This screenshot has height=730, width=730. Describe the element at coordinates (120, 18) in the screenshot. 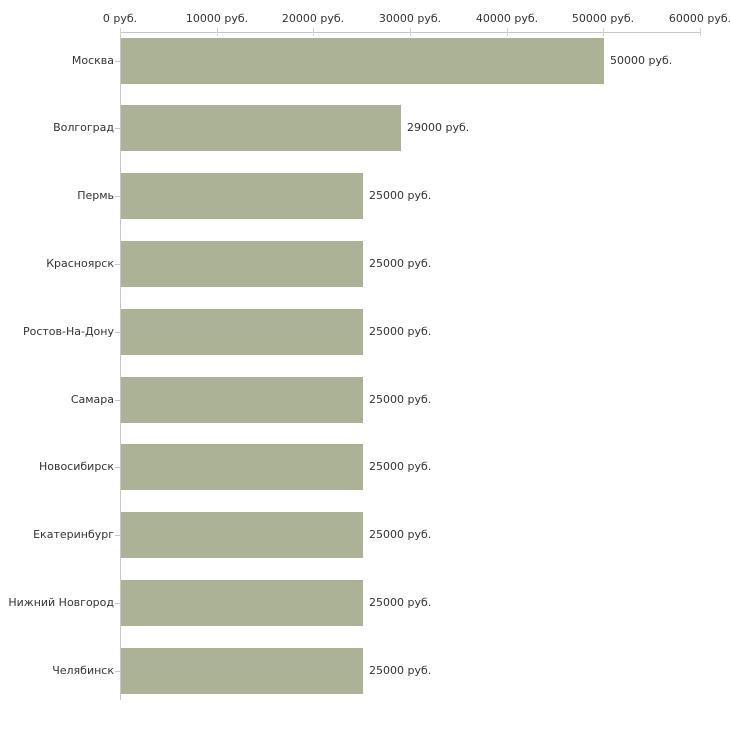

I see `x-tick-label: 0 руб.` at that location.